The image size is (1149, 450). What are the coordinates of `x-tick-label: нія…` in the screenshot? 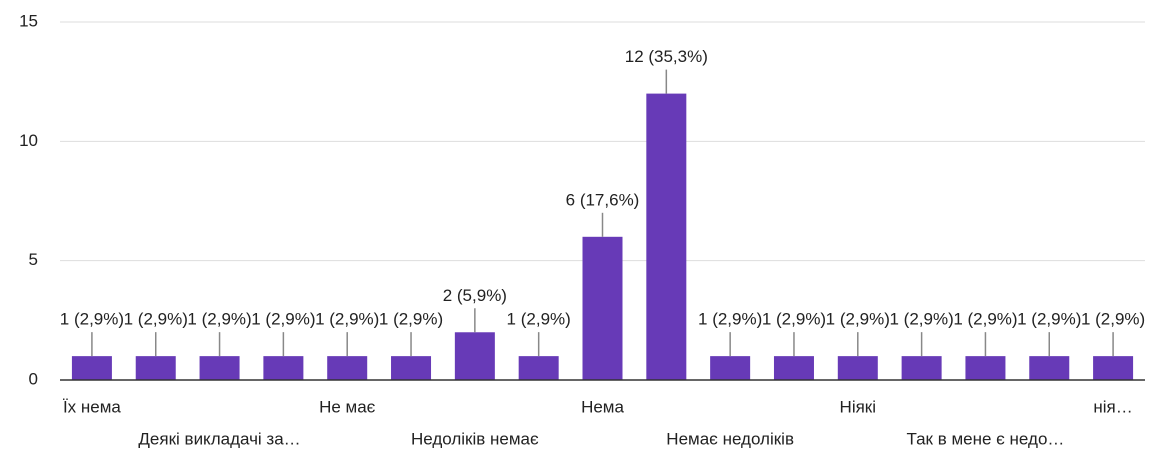 It's located at (1112, 406).